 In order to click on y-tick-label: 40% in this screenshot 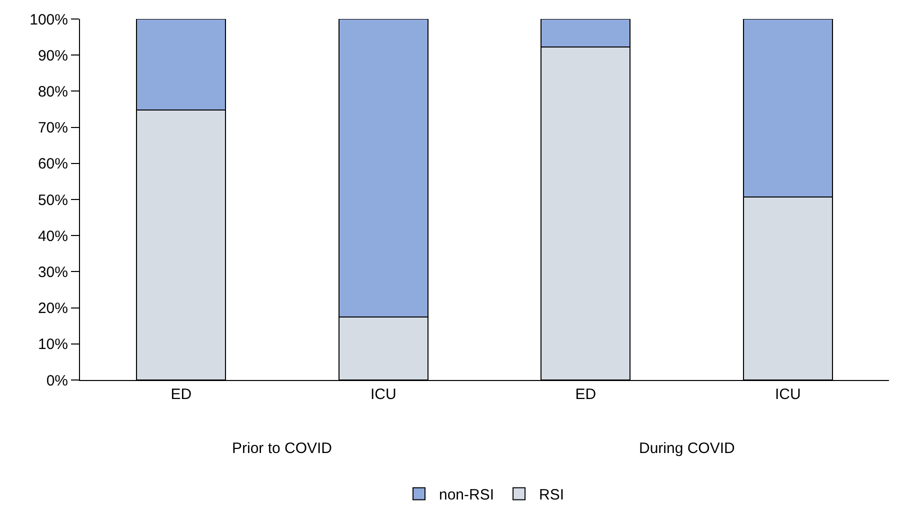, I will do `click(53, 236)`.